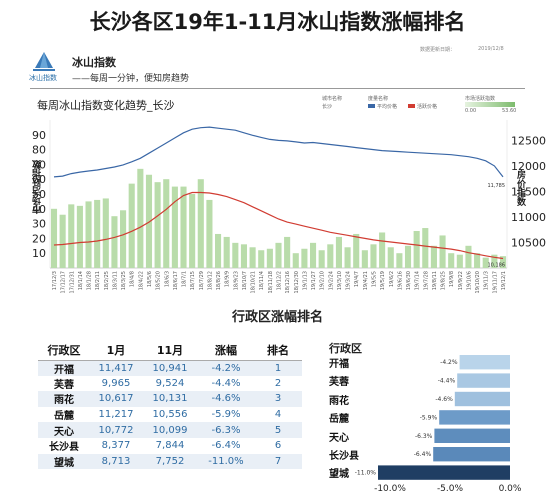 Image resolution: width=555 pixels, height=498 pixels. I want to click on cell-rank: 7, so click(278, 461).